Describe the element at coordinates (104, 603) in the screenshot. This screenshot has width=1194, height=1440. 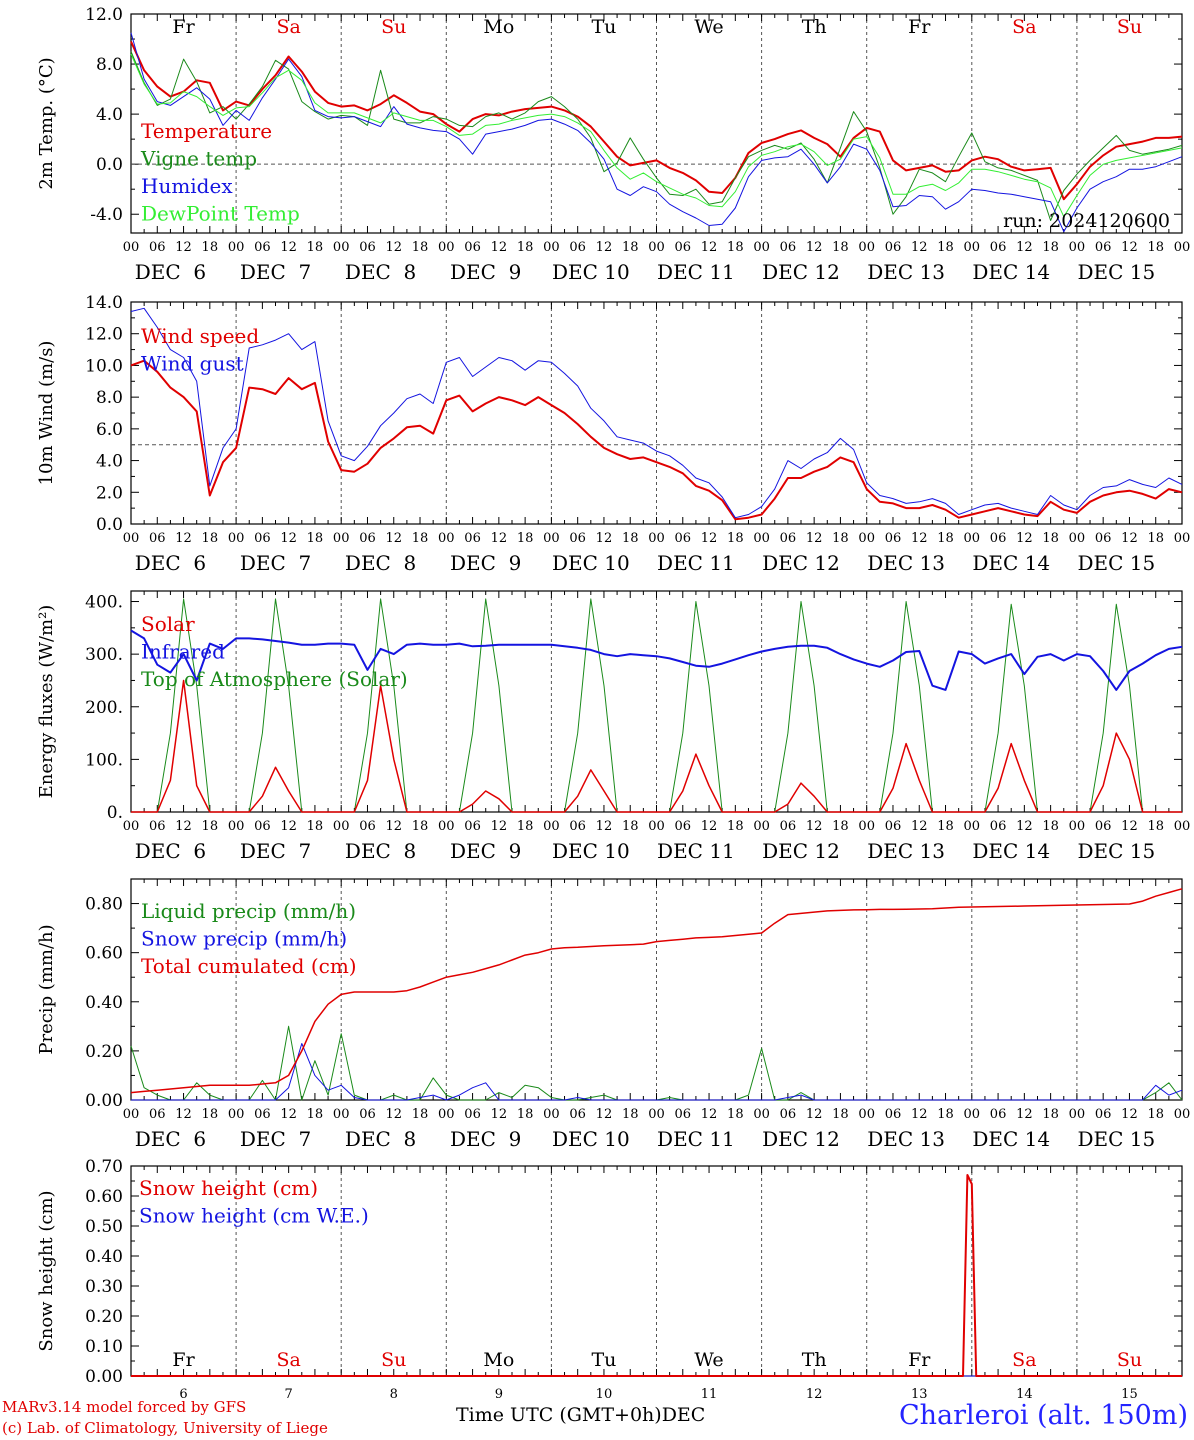
I see `y-tick-label: 400.` at that location.